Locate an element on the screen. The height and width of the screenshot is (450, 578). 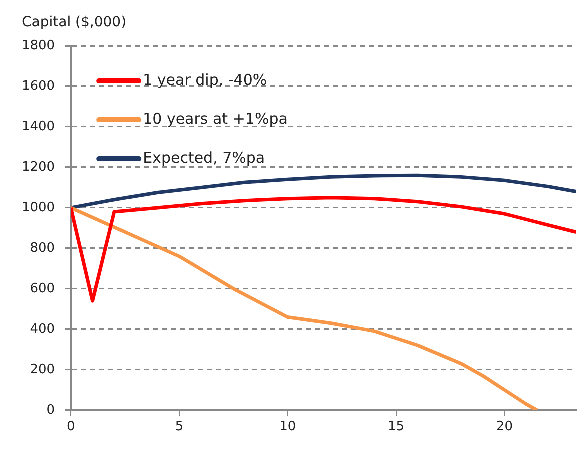
y-tick-label: 200 is located at coordinates (43, 370).